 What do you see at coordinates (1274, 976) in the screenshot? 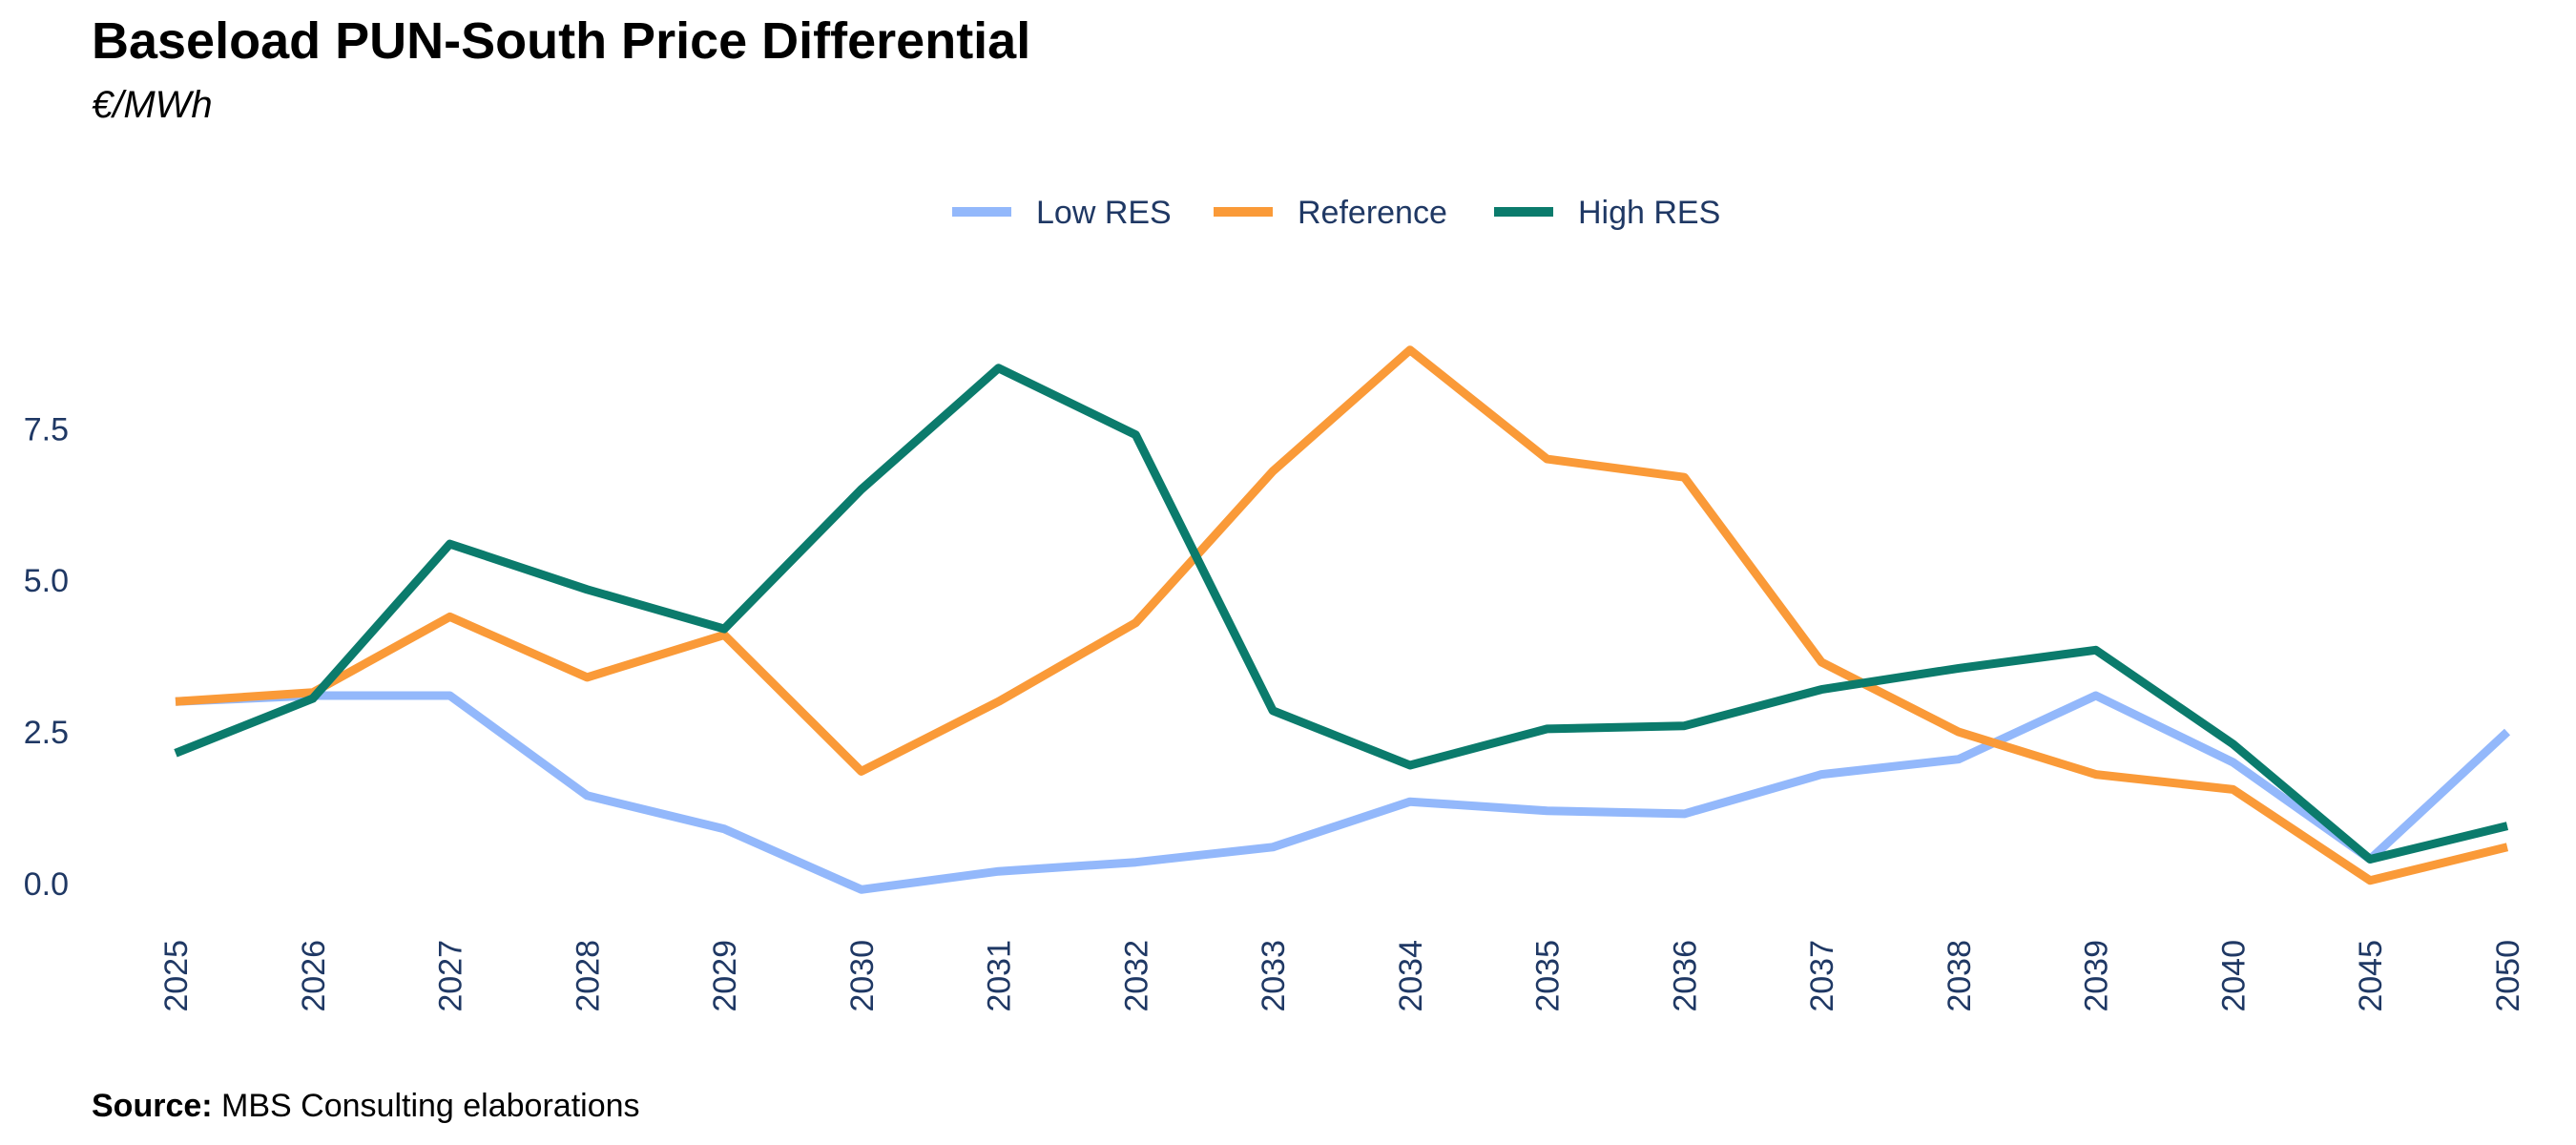
I see `x-tick-label: 2033` at bounding box center [1274, 976].